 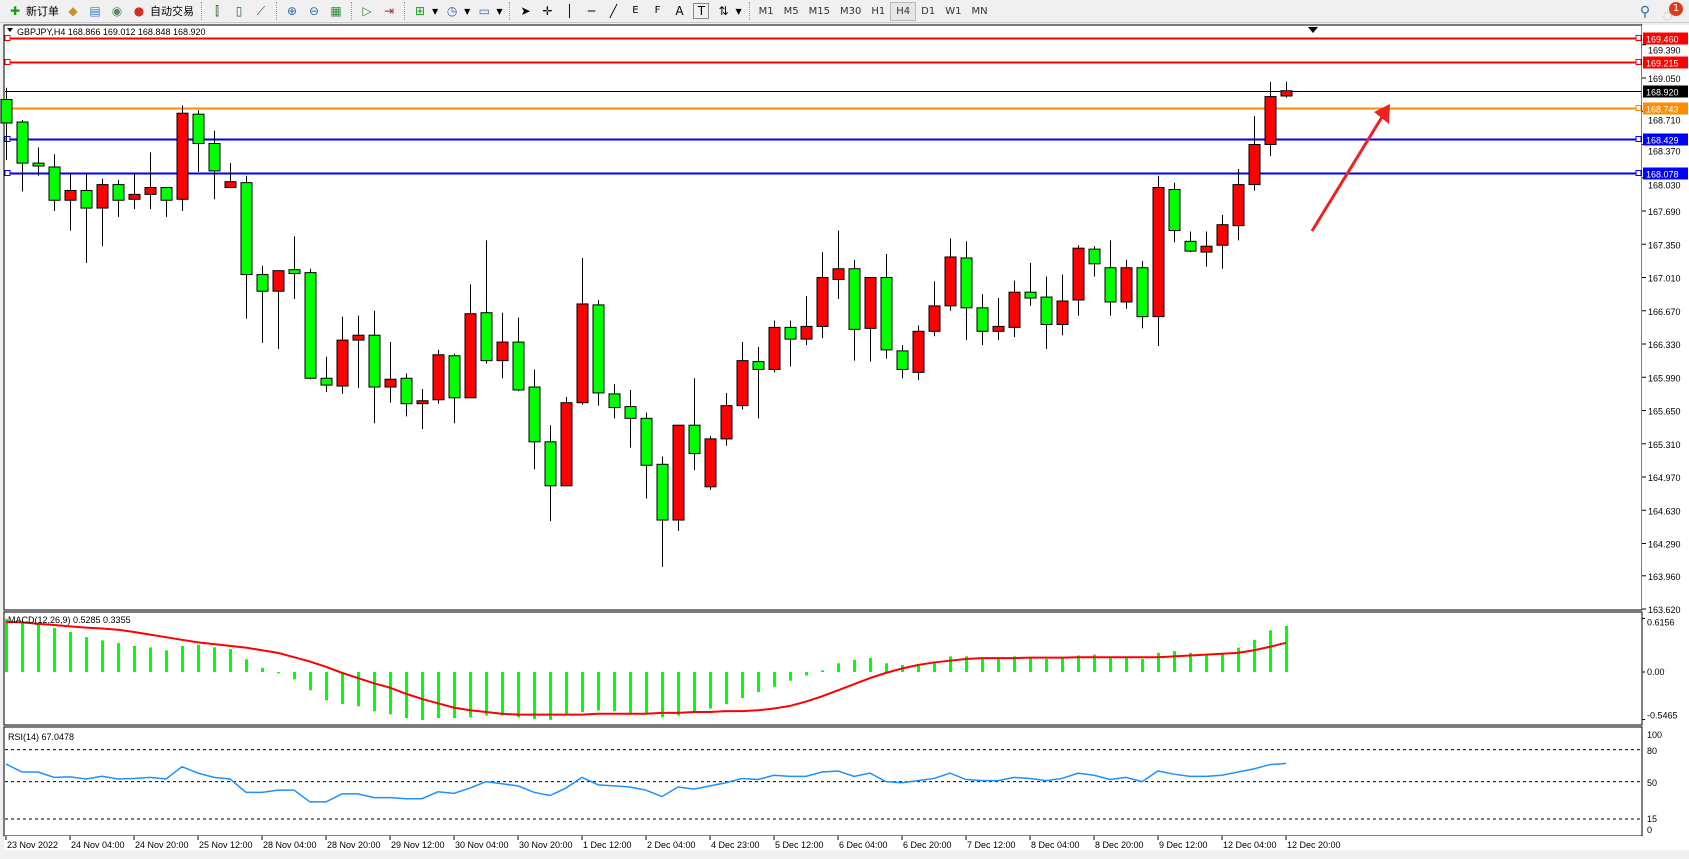 I want to click on period-h4: H4, so click(x=903, y=11).